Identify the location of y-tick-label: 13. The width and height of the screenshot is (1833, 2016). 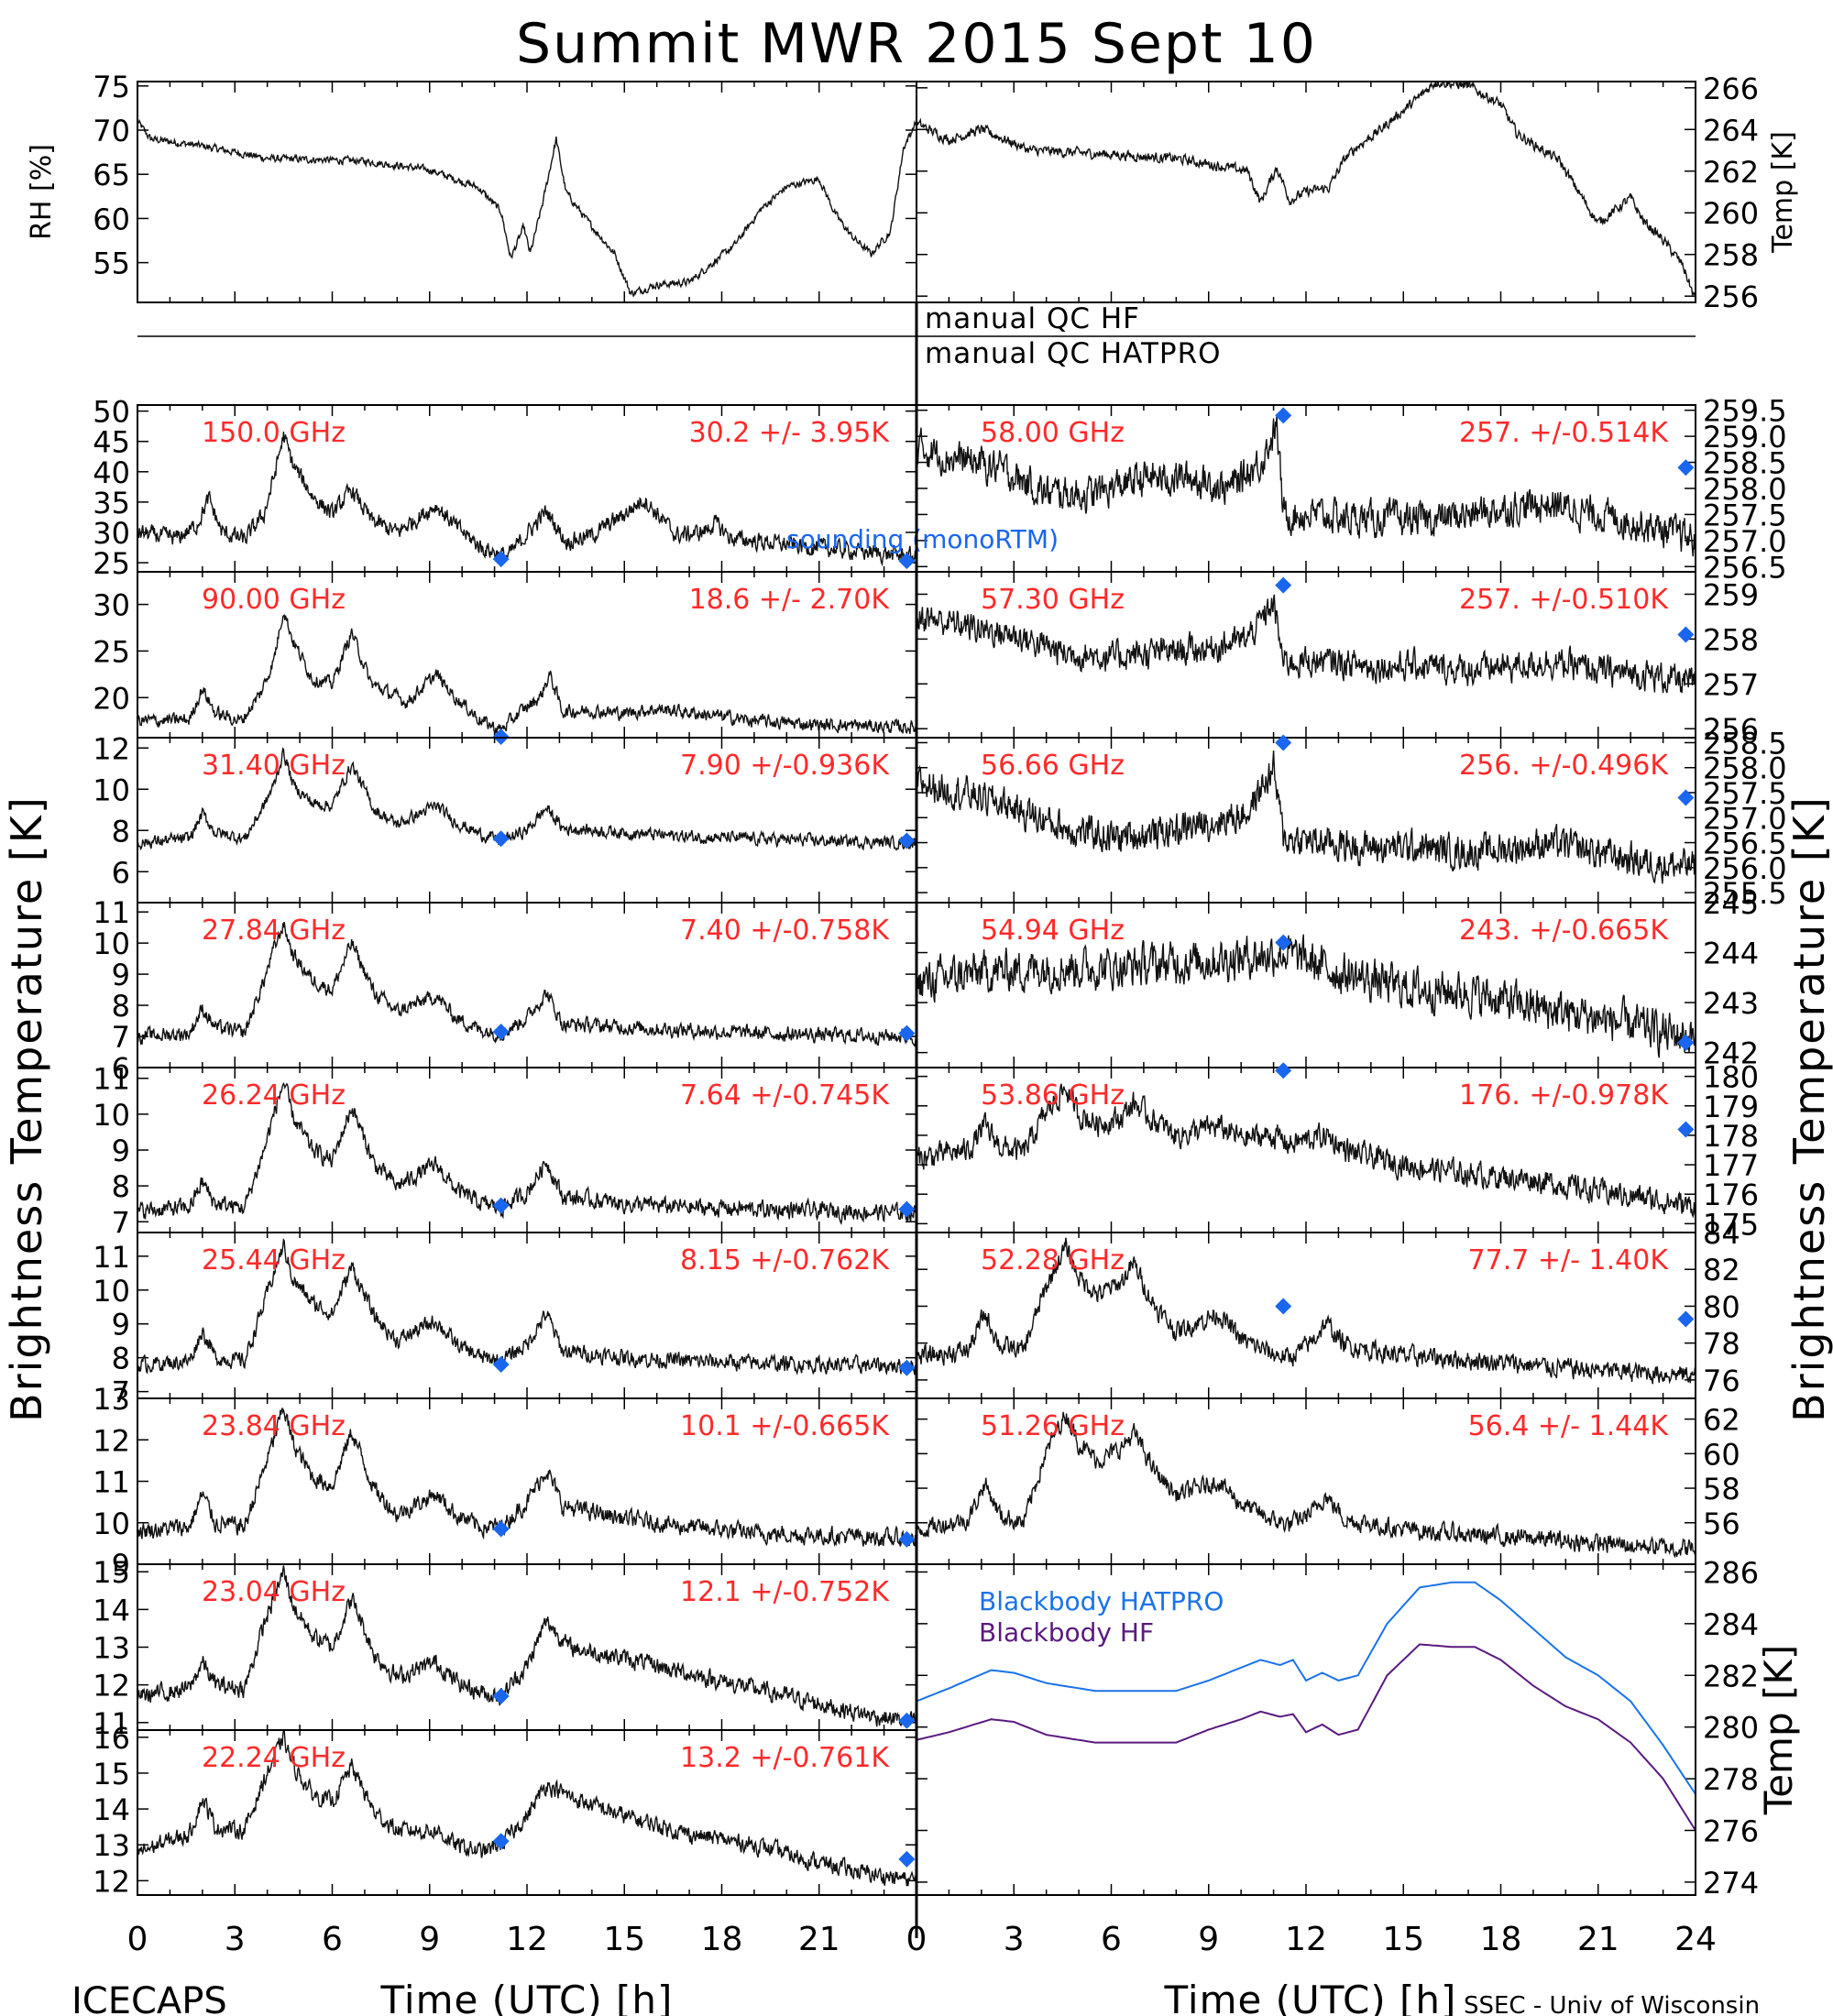
(111, 1845).